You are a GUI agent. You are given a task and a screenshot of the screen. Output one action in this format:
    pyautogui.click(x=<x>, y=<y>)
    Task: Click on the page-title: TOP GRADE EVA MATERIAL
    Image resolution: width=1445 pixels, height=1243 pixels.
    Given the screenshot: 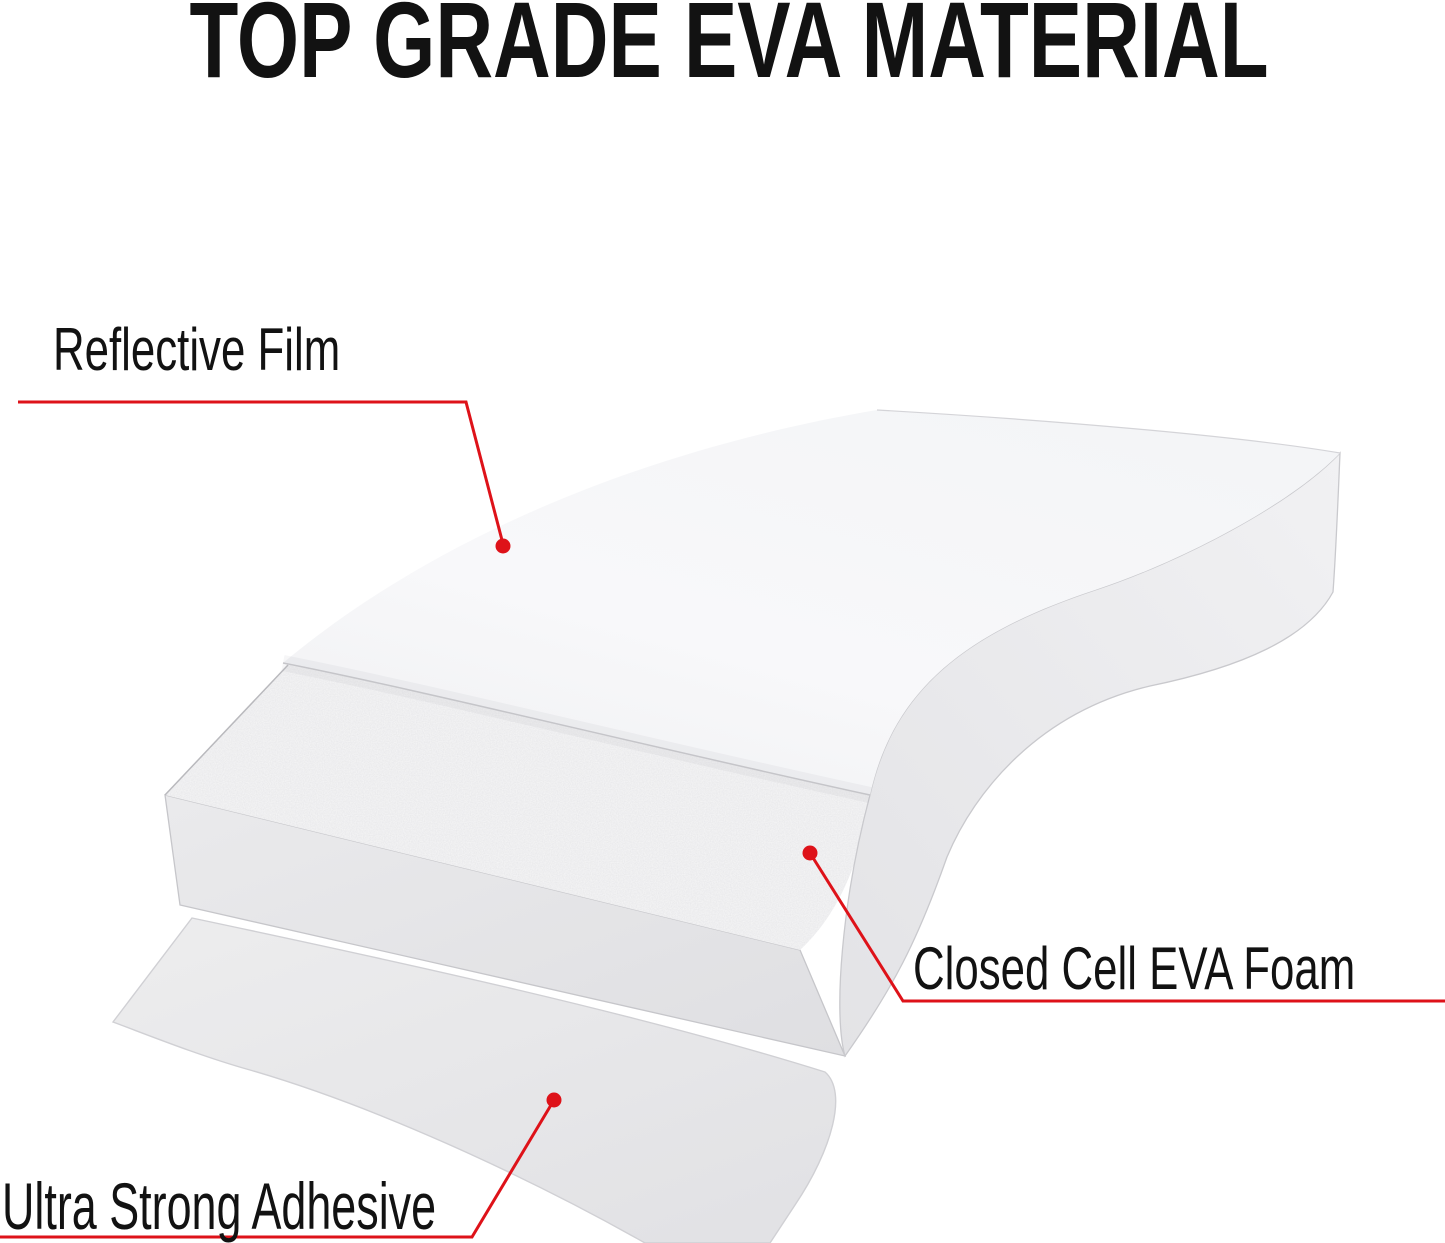 What is the action you would take?
    pyautogui.click(x=722, y=47)
    